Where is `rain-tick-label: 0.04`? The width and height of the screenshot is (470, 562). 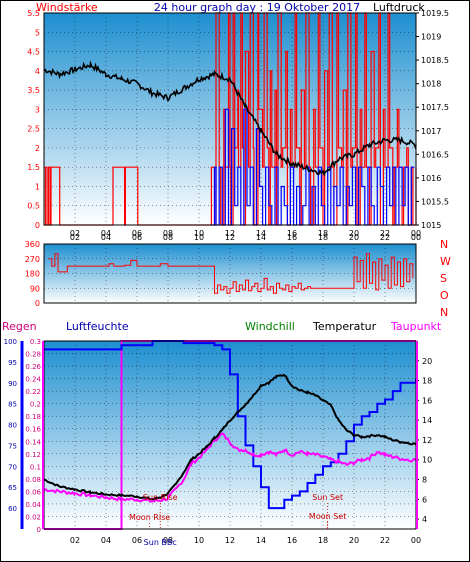
rain-tick-label: 0.04 is located at coordinates (33, 505).